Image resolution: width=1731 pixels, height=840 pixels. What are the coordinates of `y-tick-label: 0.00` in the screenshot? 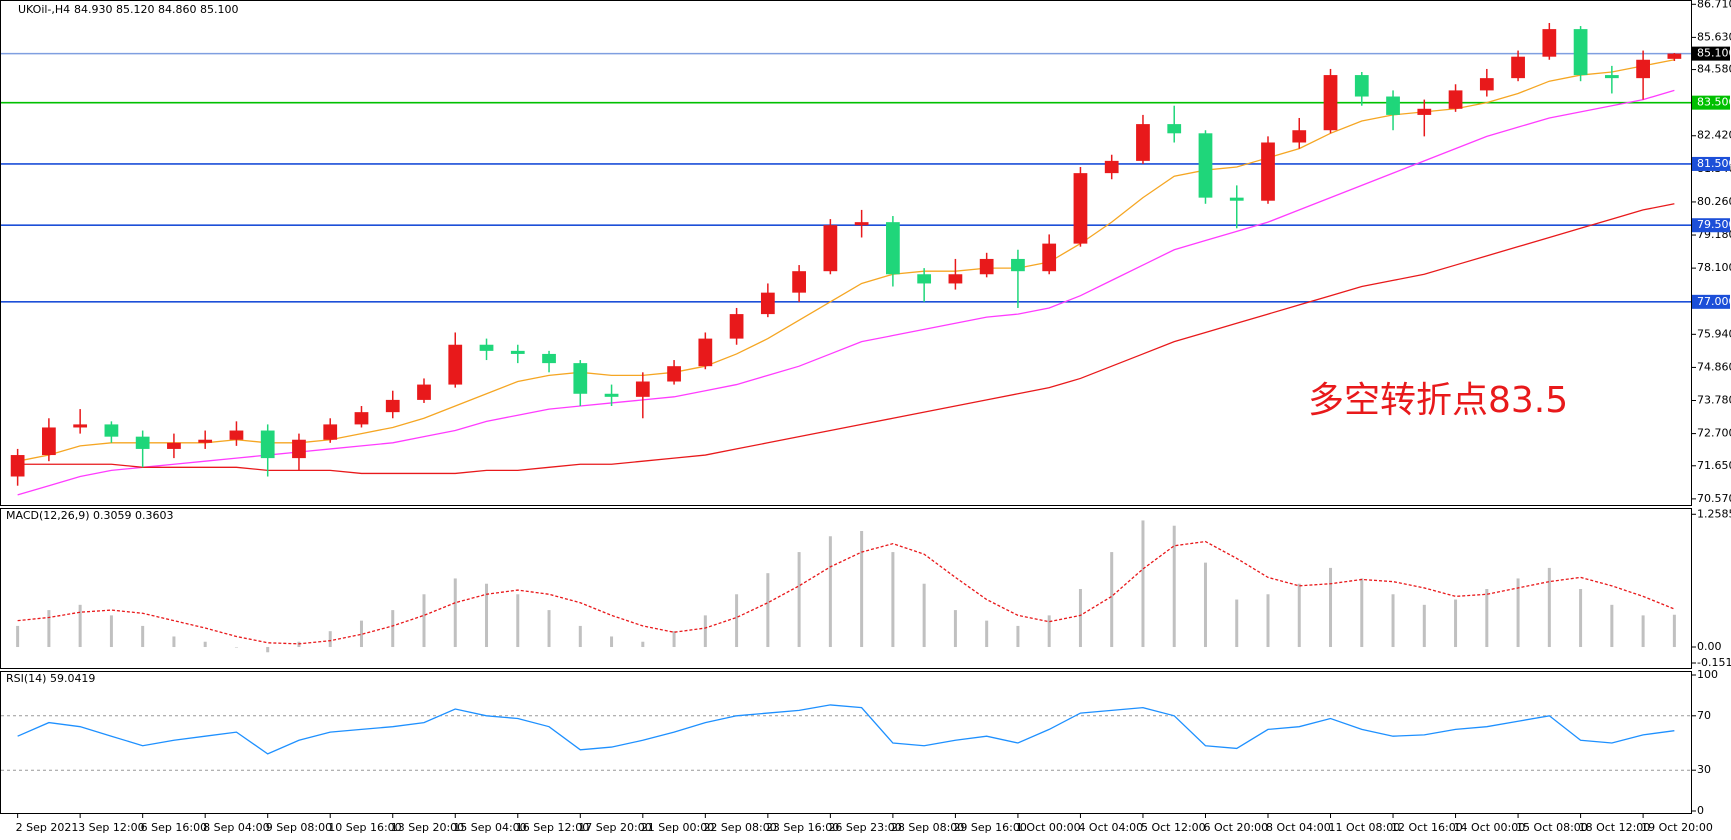 It's located at (1709, 646).